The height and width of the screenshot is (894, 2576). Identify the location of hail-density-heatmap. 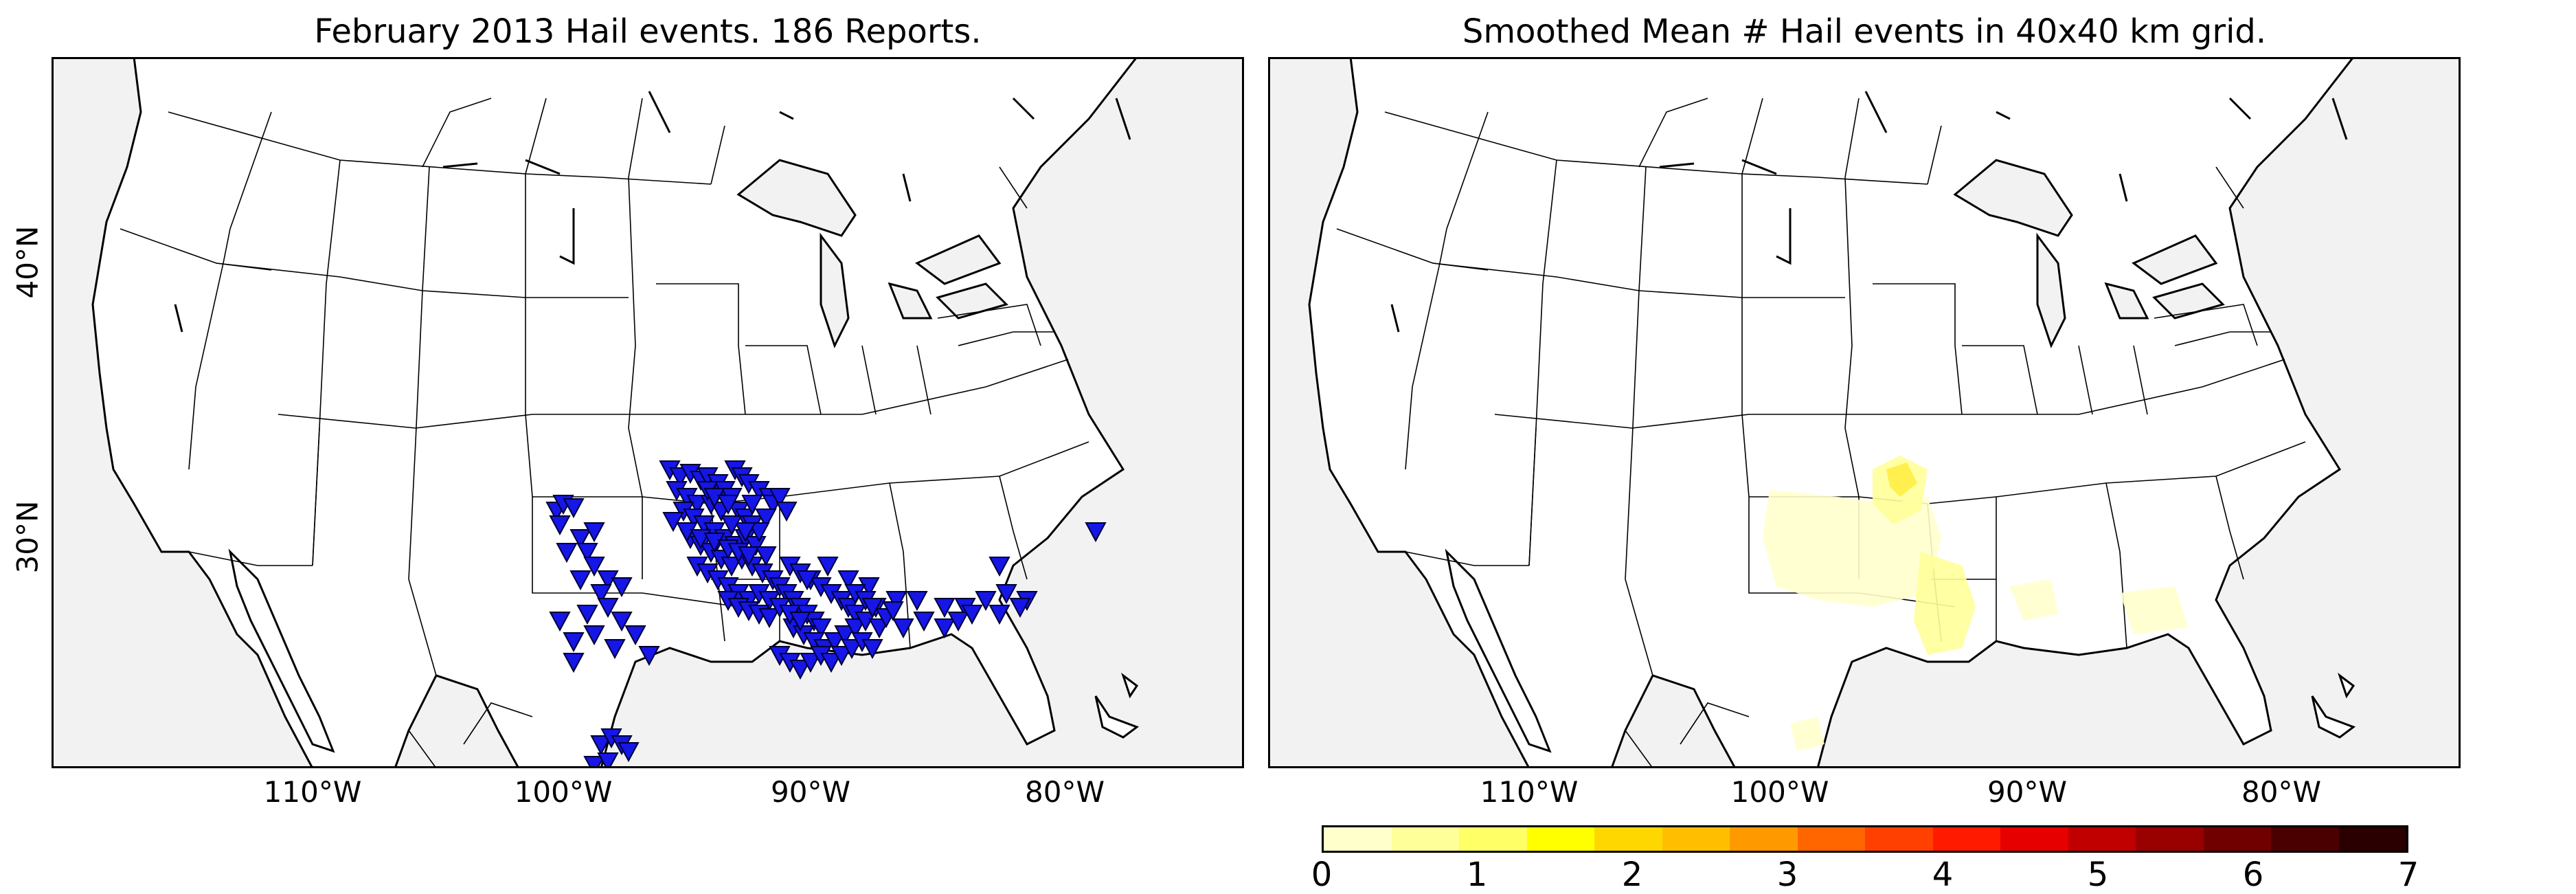
(1976, 604).